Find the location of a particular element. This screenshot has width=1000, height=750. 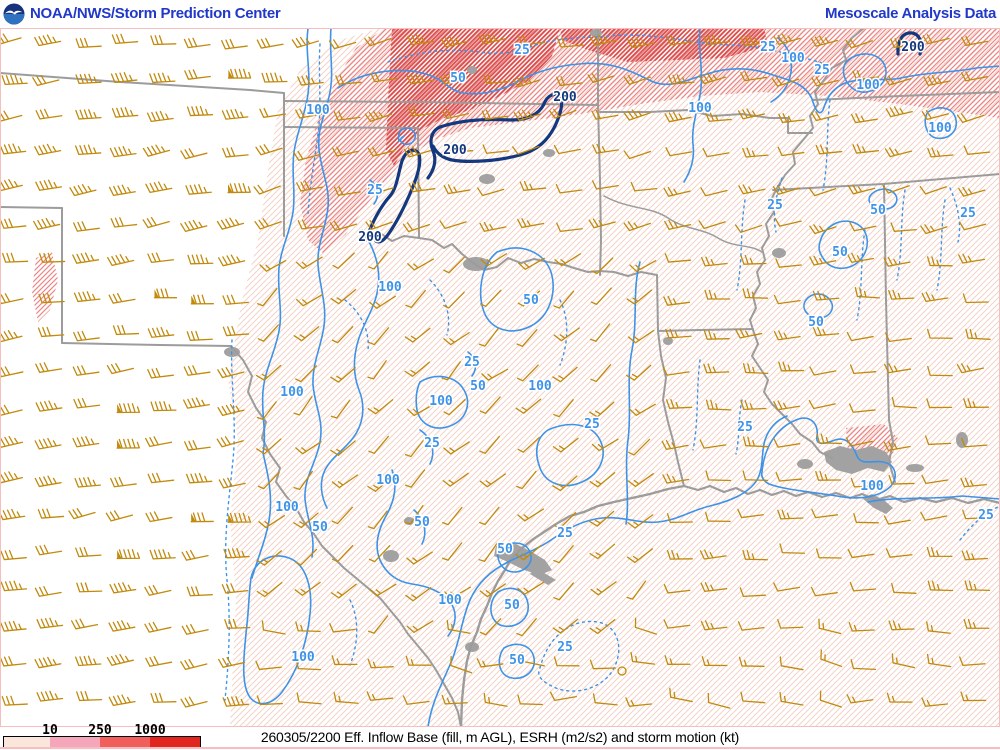

bottom-divider is located at coordinates (500, 748).